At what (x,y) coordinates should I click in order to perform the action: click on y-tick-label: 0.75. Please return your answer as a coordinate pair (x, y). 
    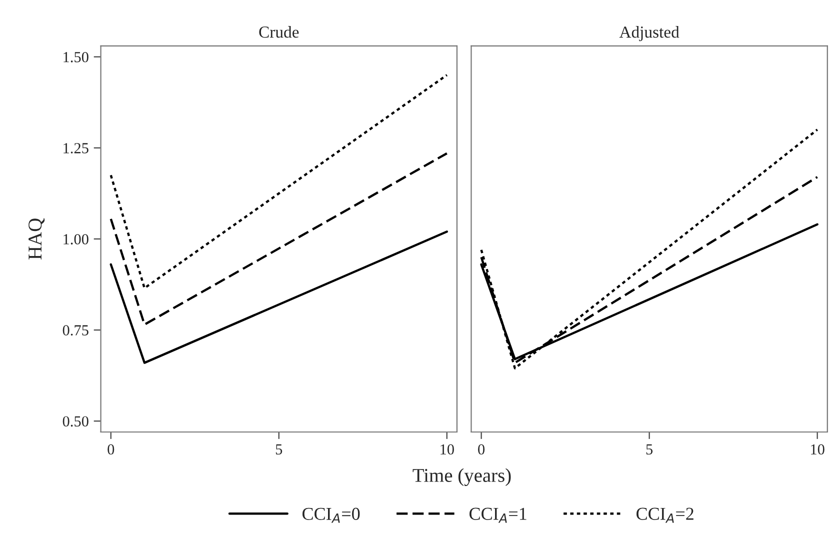
    Looking at the image, I should click on (75, 330).